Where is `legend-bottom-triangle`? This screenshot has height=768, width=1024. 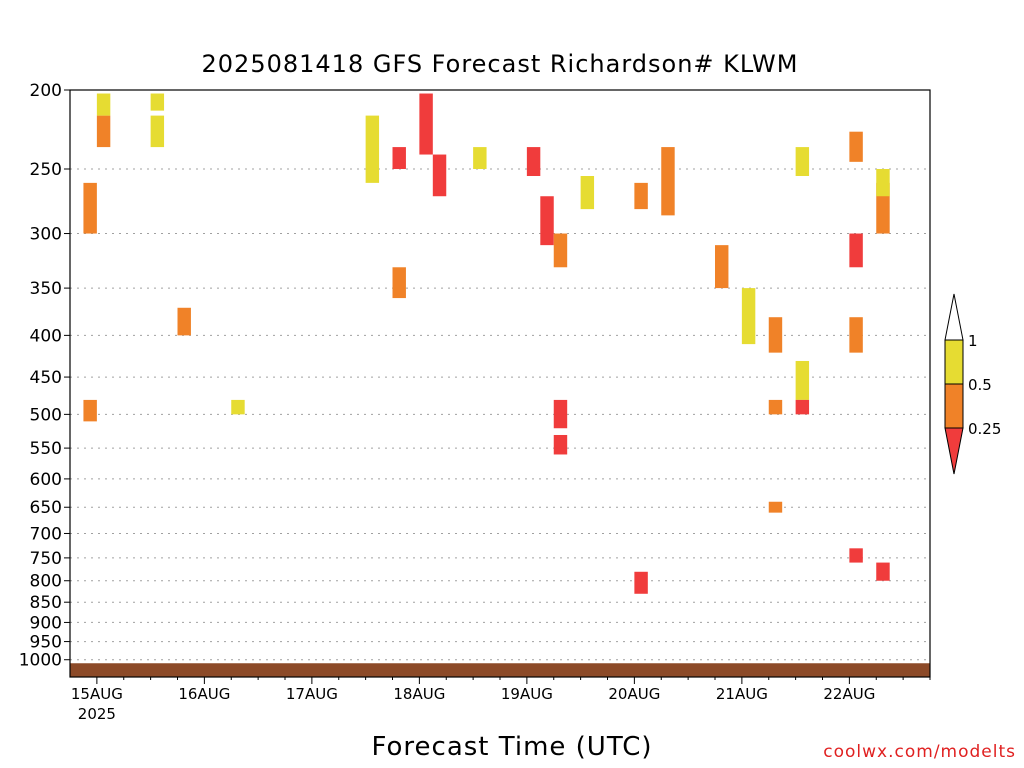 legend-bottom-triangle is located at coordinates (954, 451).